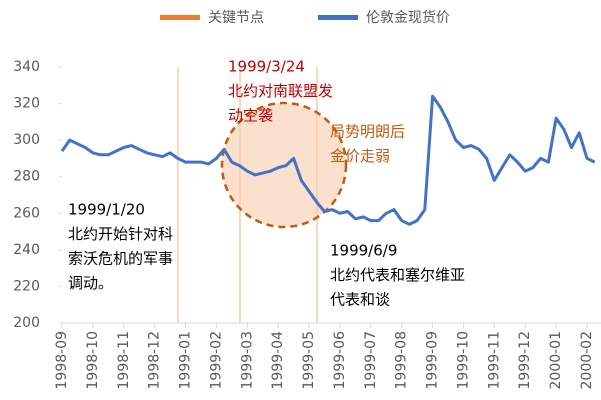  What do you see at coordinates (250, 116) in the screenshot?
I see `annotation: 动空袭` at bounding box center [250, 116].